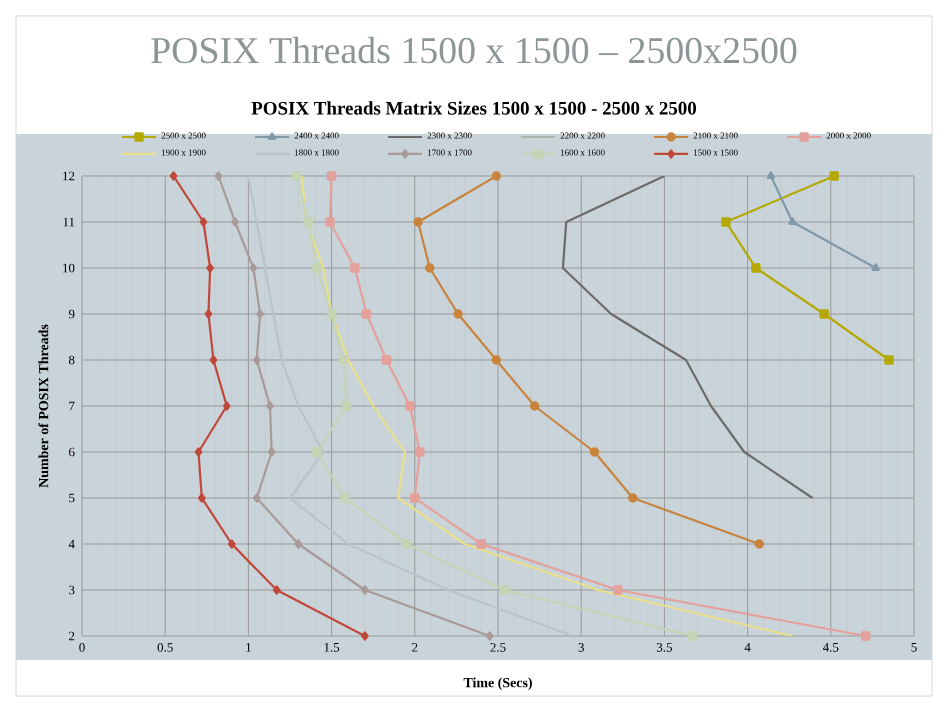 This screenshot has height=710, width=948. What do you see at coordinates (474, 50) in the screenshot?
I see `chart-title: POSIX Threads 1500 x 1500 – 2500x2500` at bounding box center [474, 50].